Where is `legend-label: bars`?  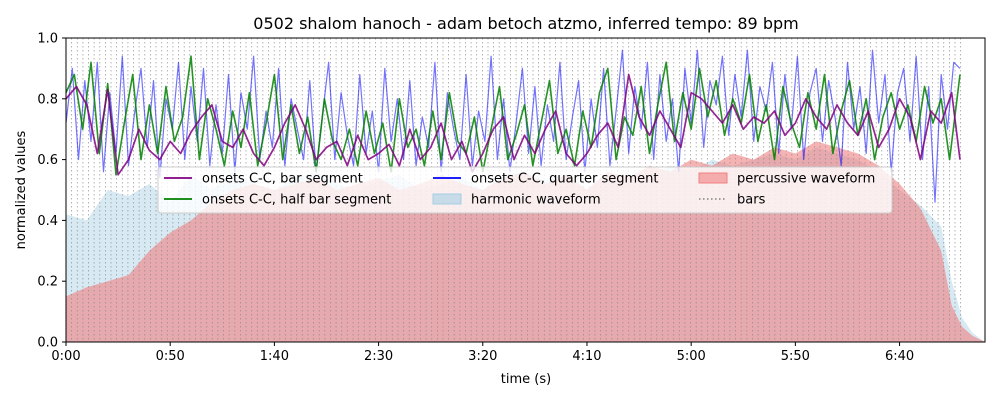 legend-label: bars is located at coordinates (751, 200).